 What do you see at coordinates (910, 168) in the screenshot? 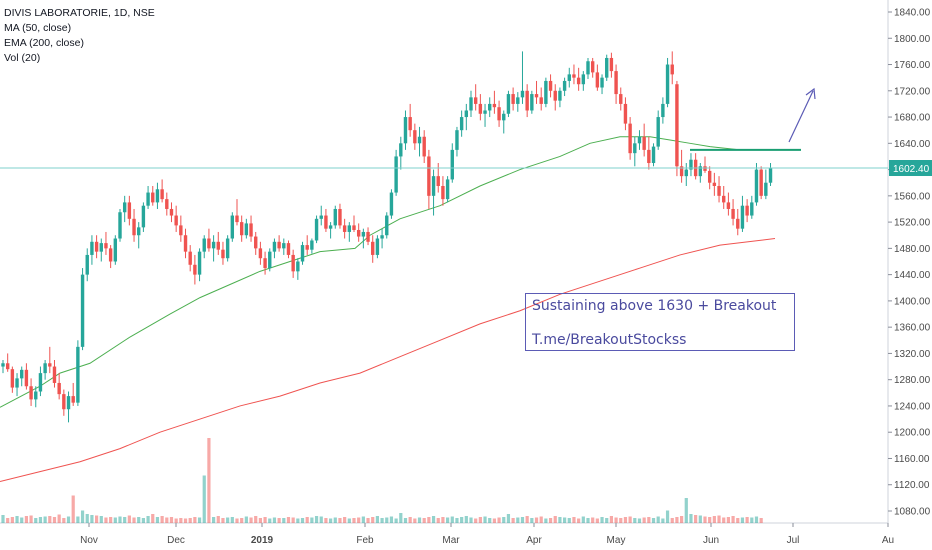
I see `last-price-label-bg` at bounding box center [910, 168].